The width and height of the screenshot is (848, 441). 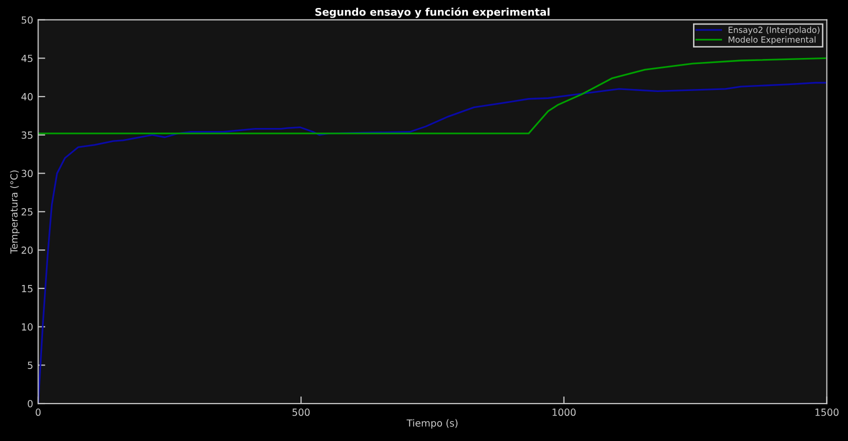 What do you see at coordinates (30, 404) in the screenshot?
I see `y-tick-label: 0` at bounding box center [30, 404].